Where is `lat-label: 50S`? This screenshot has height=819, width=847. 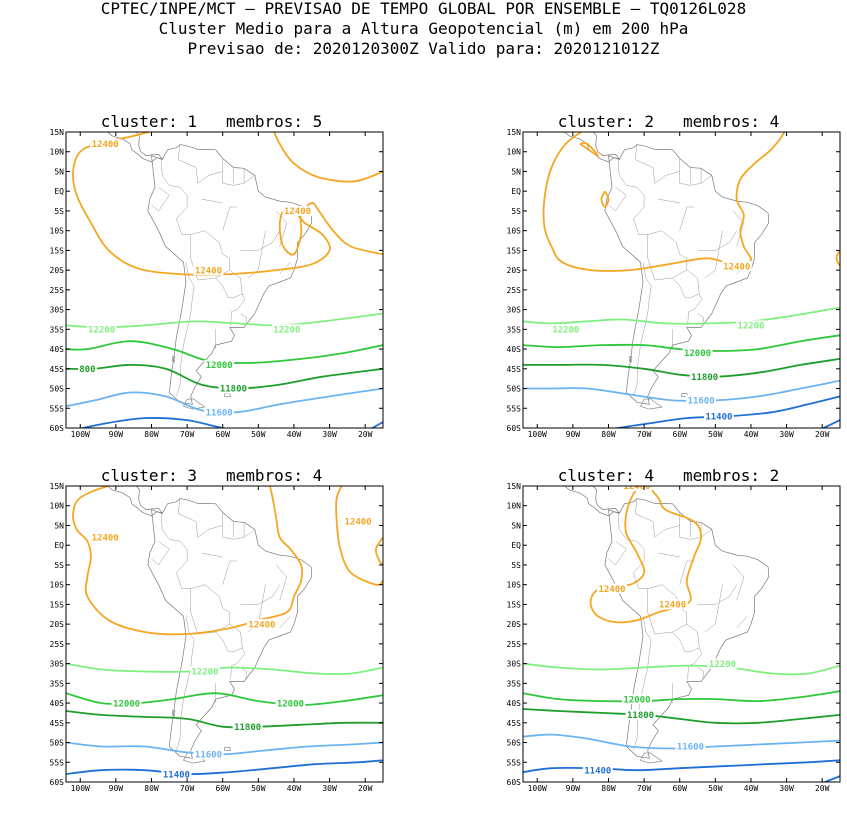
lat-label: 50S is located at coordinates (57, 389).